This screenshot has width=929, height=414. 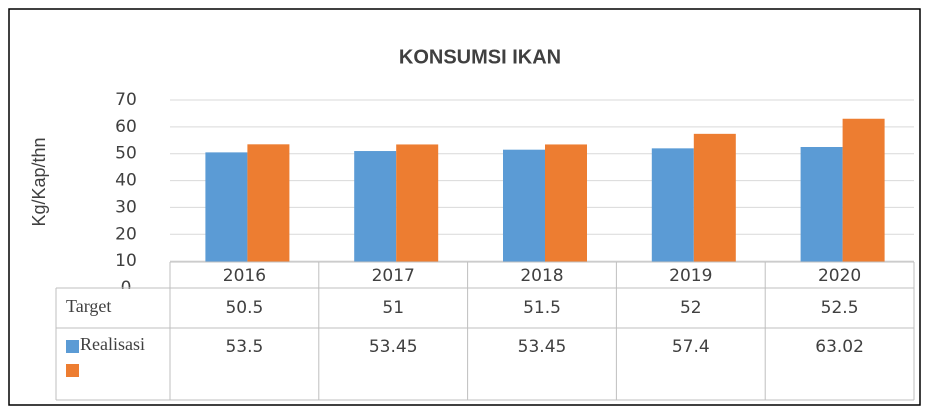 I want to click on zero-label-mask, so click(x=139, y=296).